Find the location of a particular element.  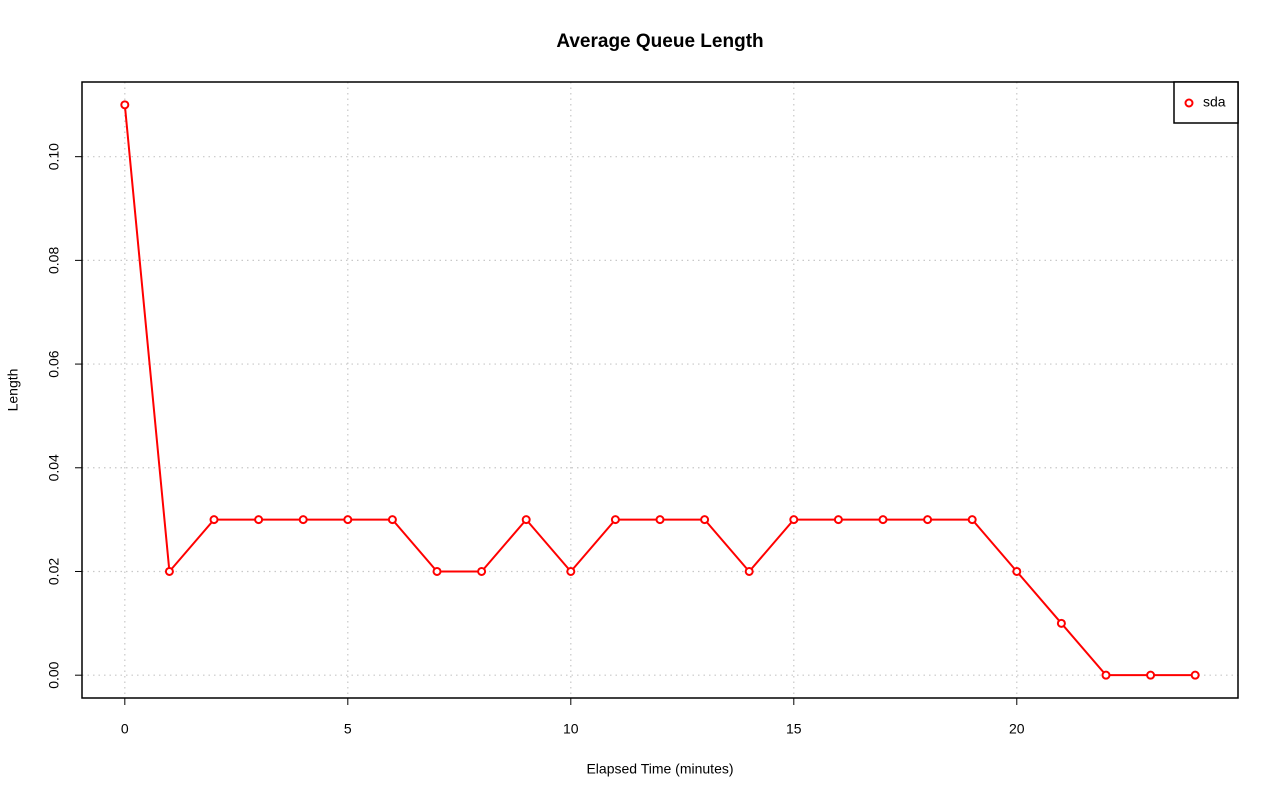

y-tick-label: 0.02 is located at coordinates (54, 571).